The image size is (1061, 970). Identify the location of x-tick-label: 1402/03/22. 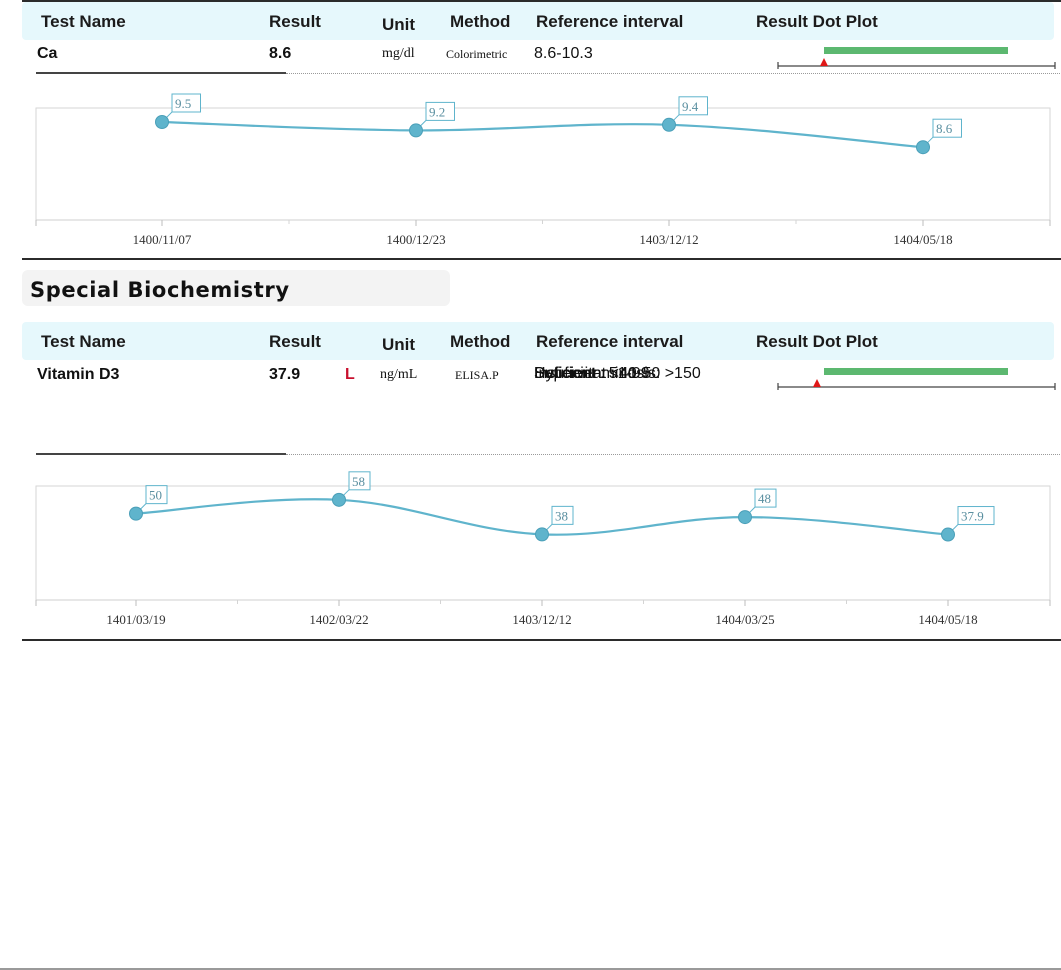
(338, 619).